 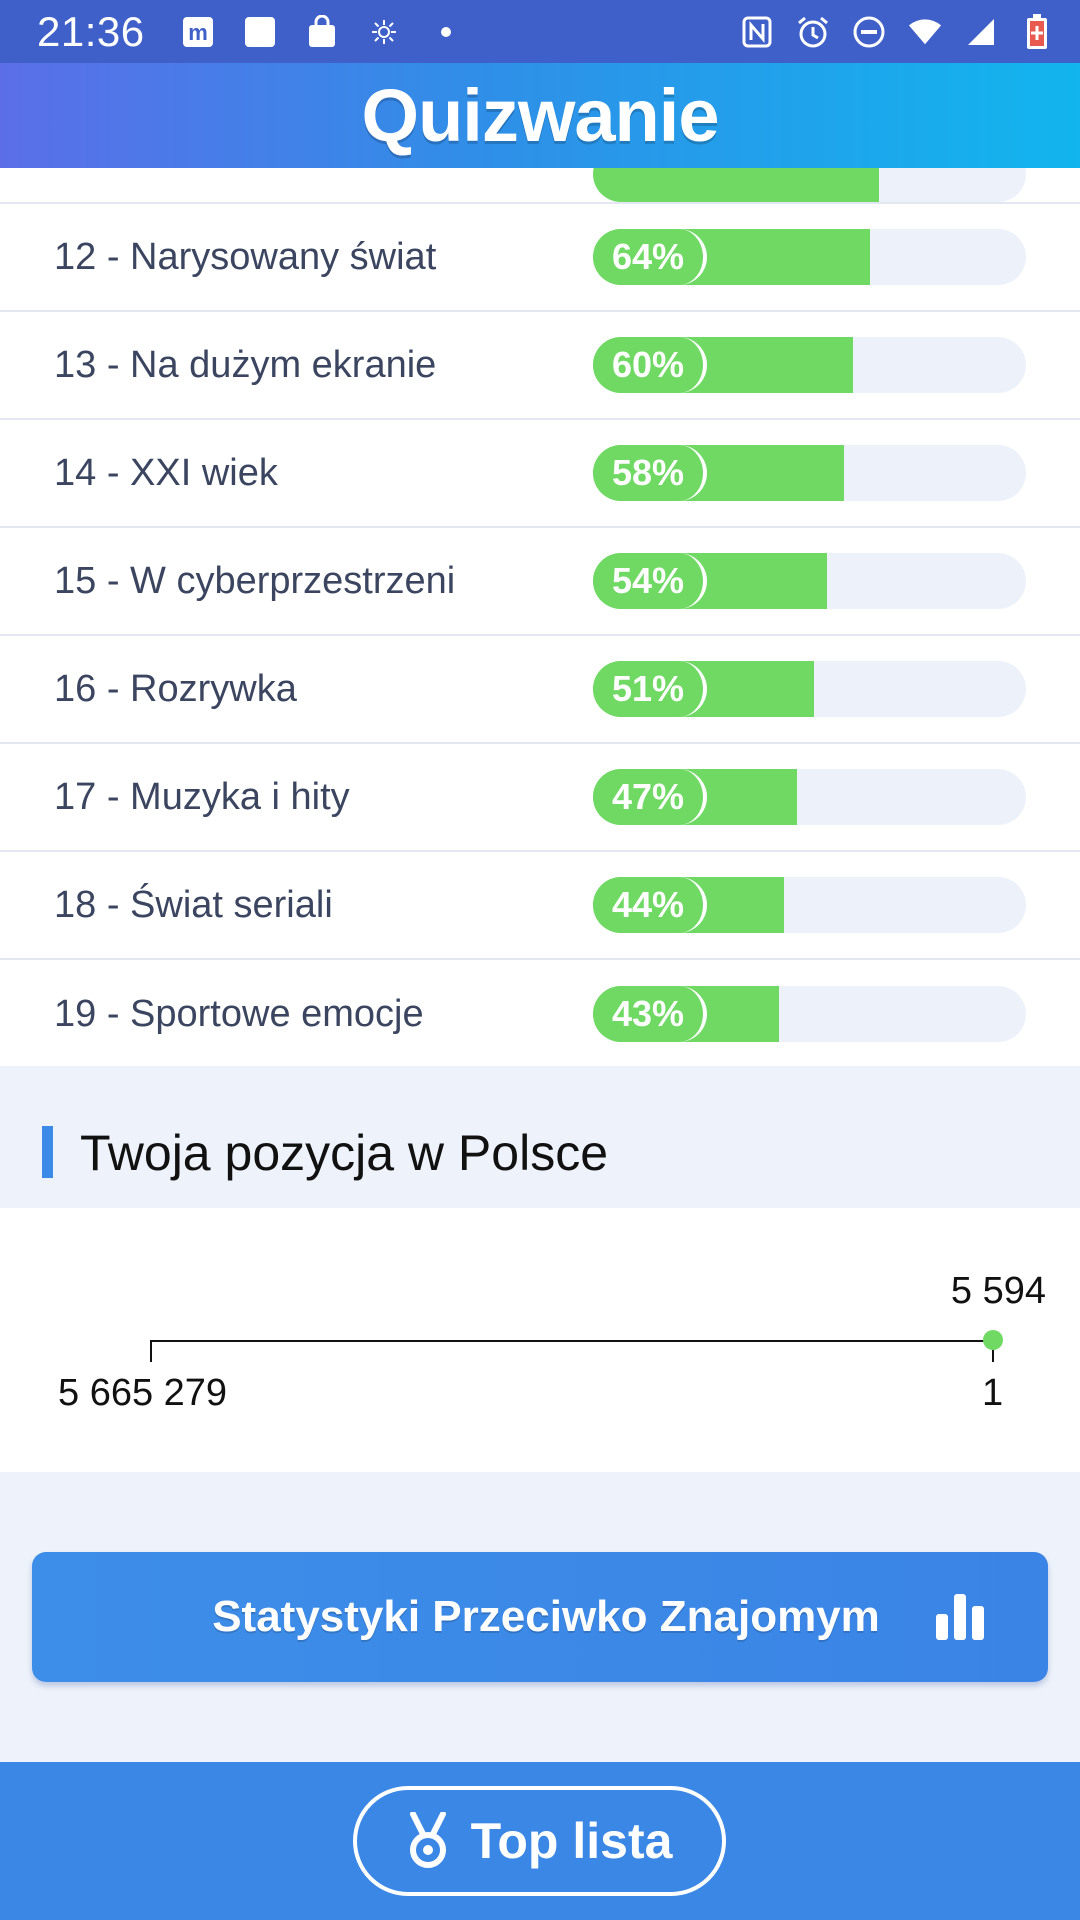 What do you see at coordinates (546, 1616) in the screenshot?
I see `friends-stats-button-label: Statystyki Przeciwko Znajomym` at bounding box center [546, 1616].